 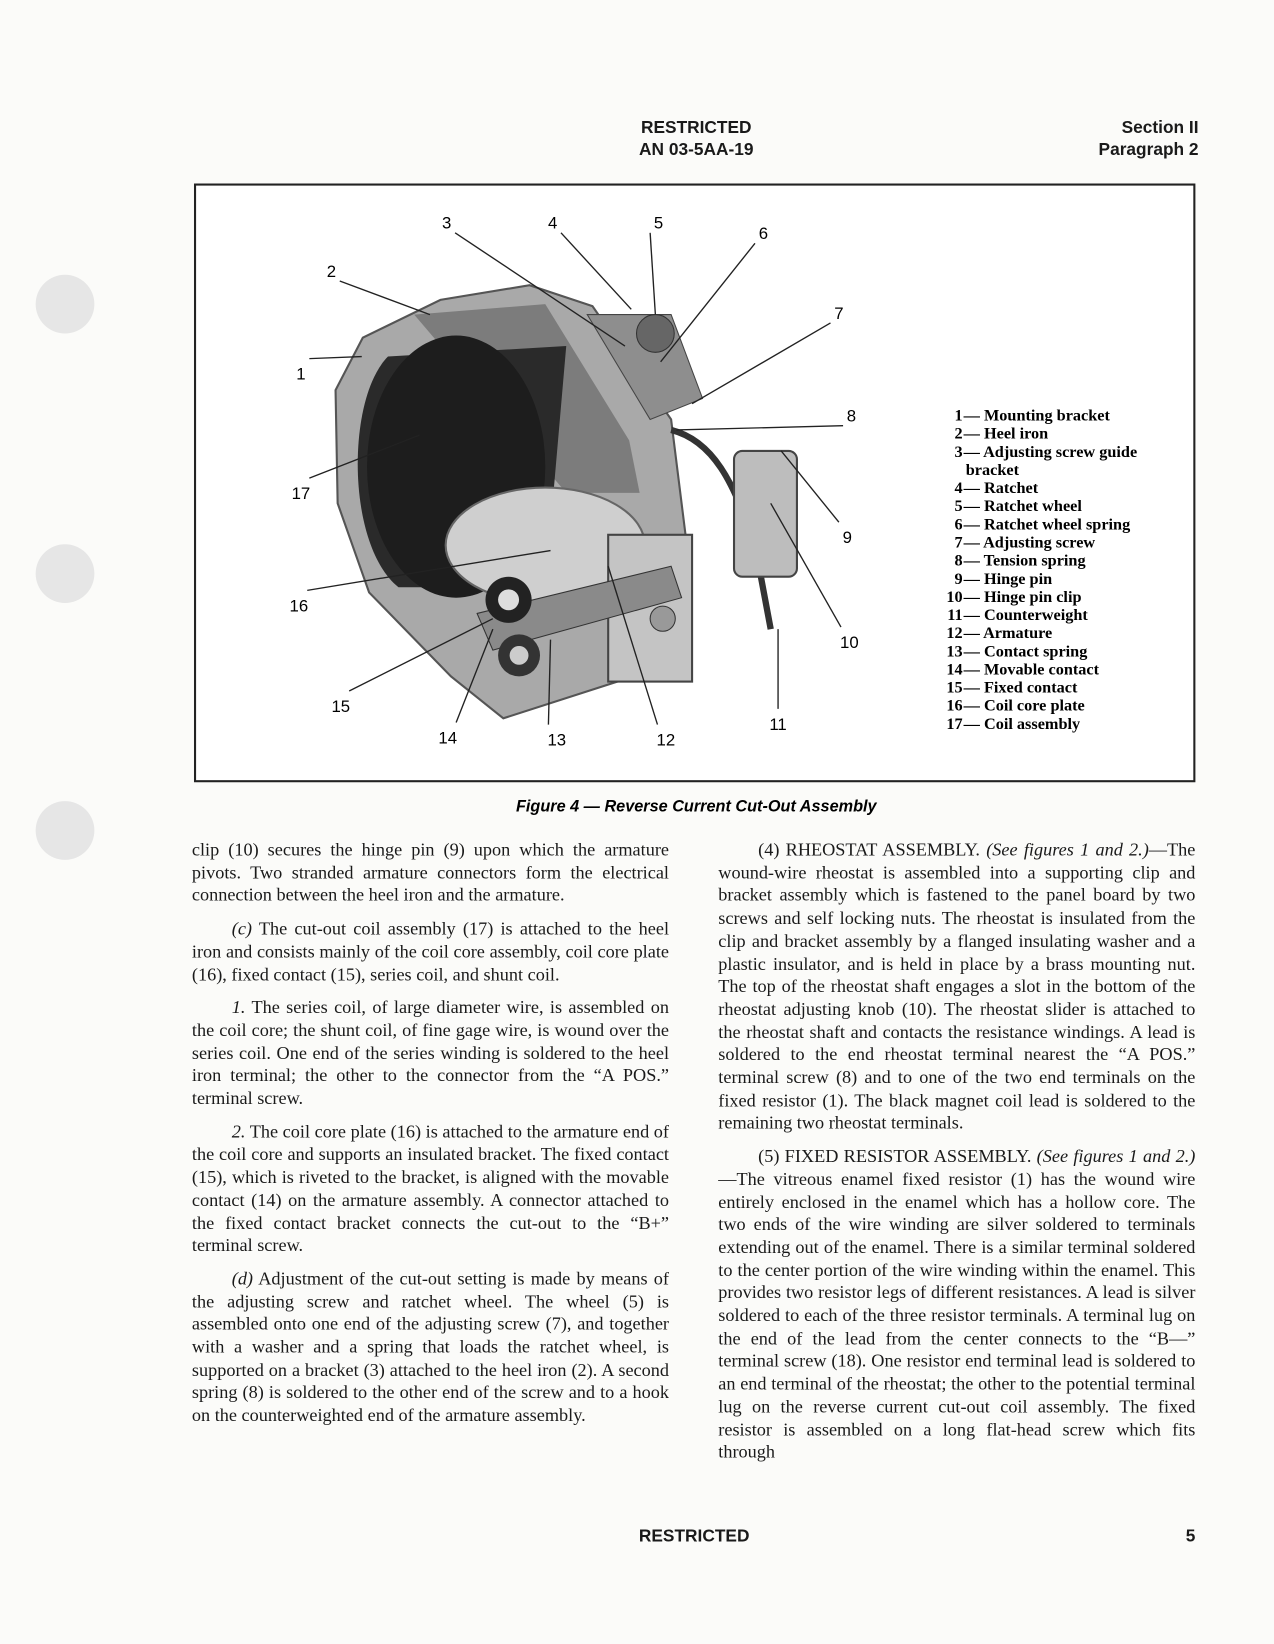 I want to click on legend-number: 5, so click(x=958, y=506).